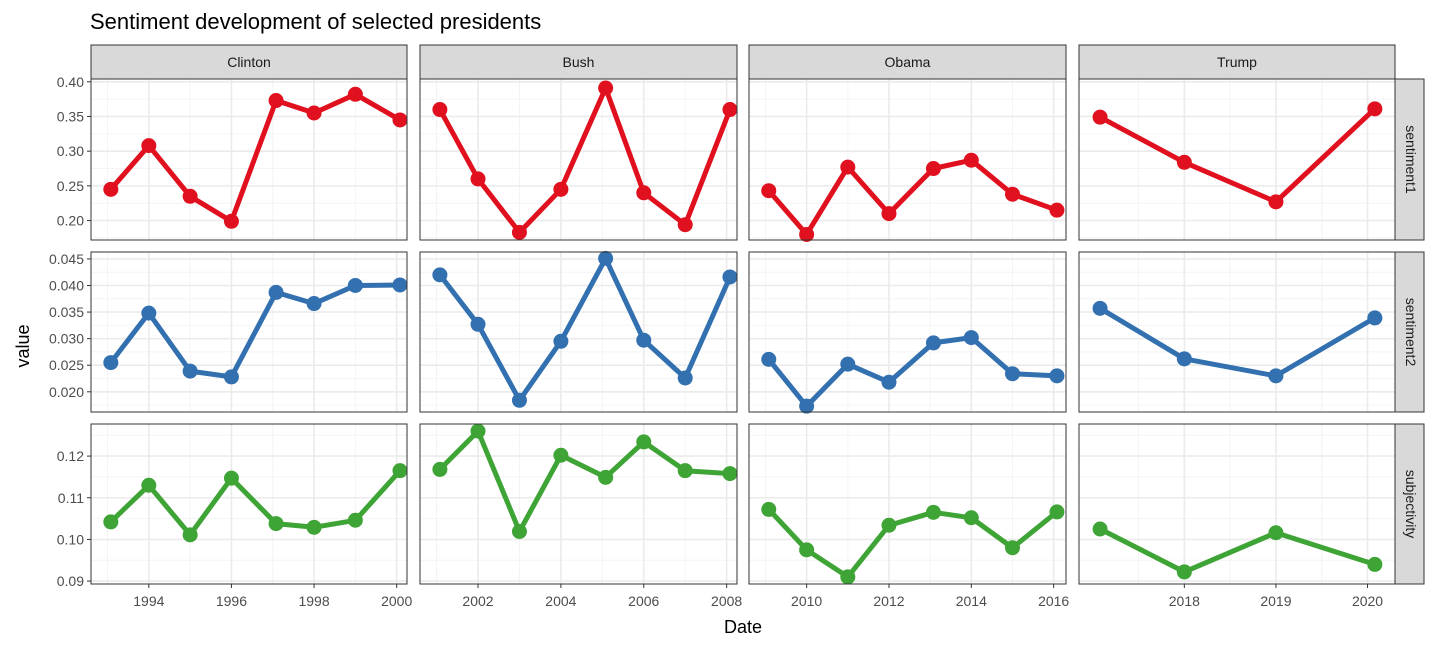 The image size is (1440, 648). I want to click on x-tick-label: 2014, so click(971, 601).